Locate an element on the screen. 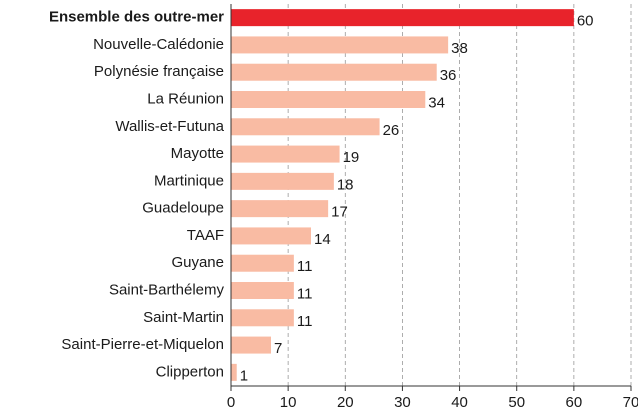 This screenshot has height=411, width=638. y-tick-label: TAAF is located at coordinates (205, 235).